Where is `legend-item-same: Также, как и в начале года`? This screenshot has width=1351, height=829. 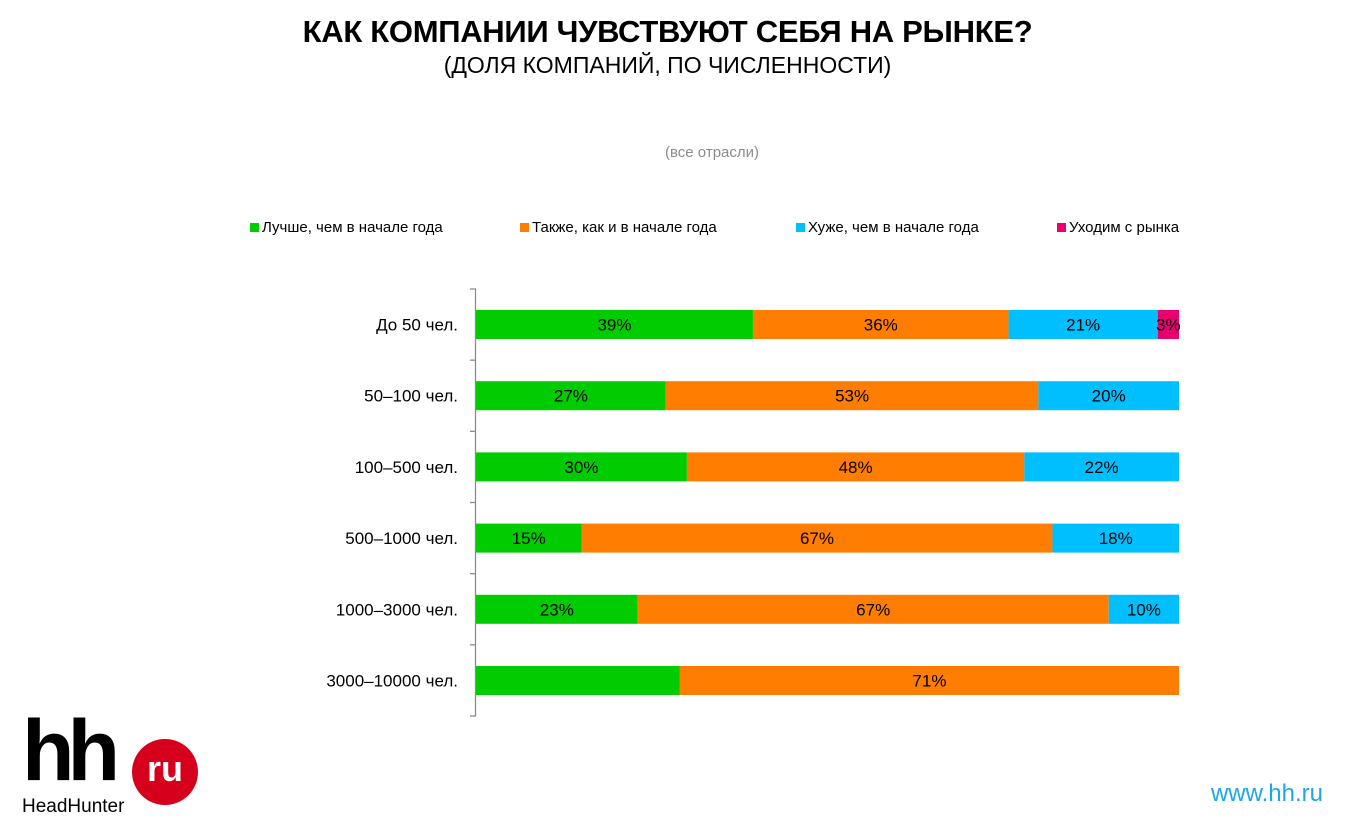
legend-item-same: Также, как и в начале года is located at coordinates (618, 227).